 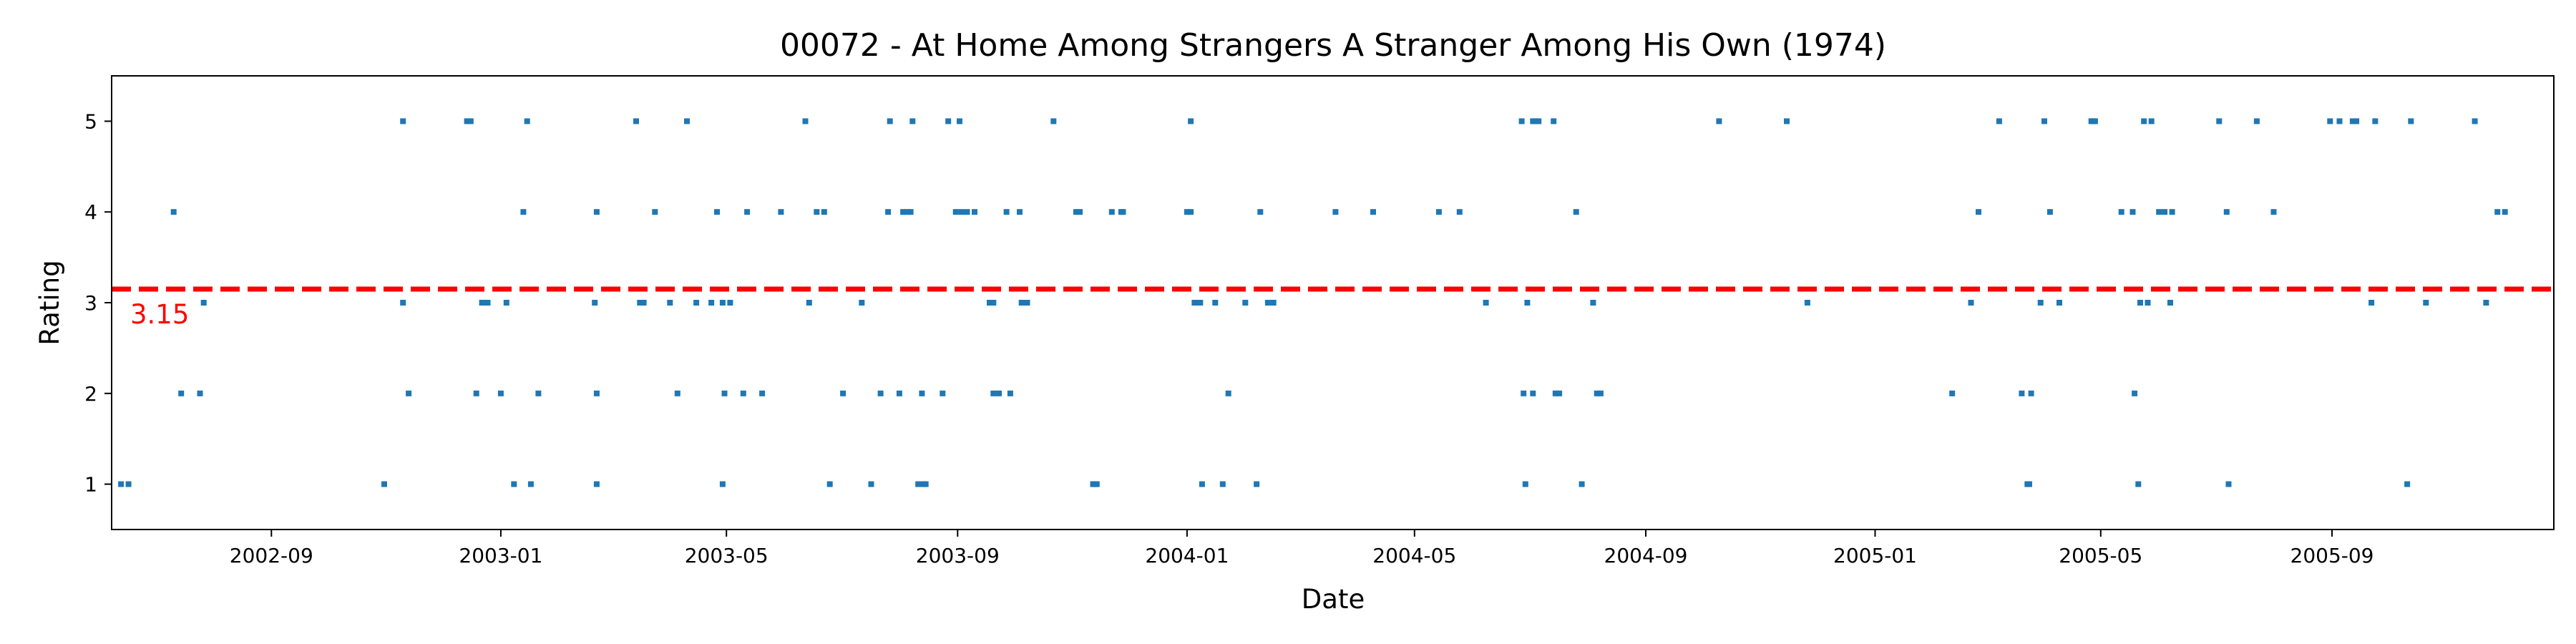 What do you see at coordinates (500, 555) in the screenshot?
I see `x-tick-label: 2003-01` at bounding box center [500, 555].